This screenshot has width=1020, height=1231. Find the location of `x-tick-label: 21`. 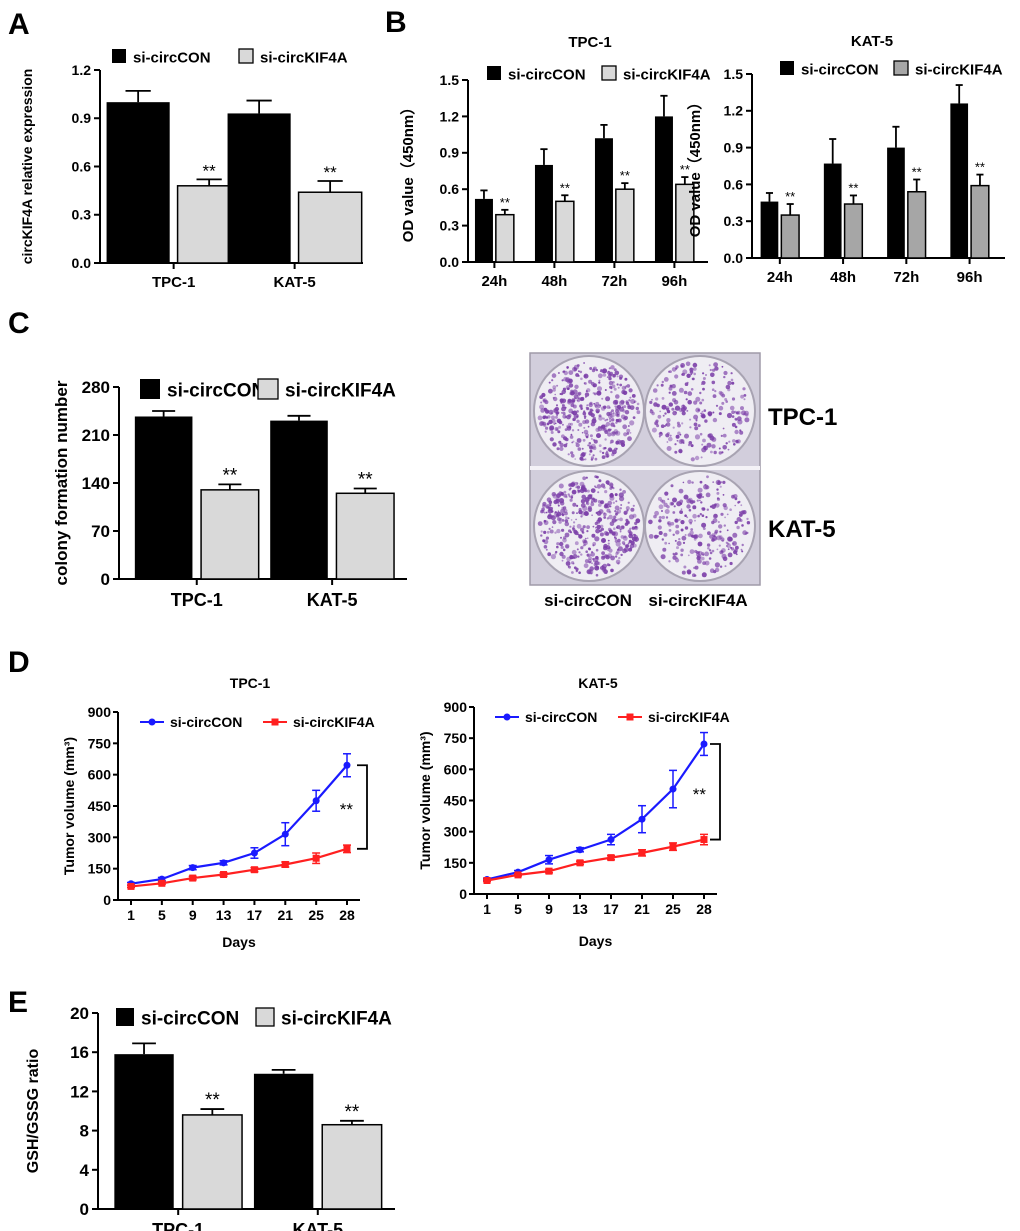

x-tick-label: 21 is located at coordinates (285, 915).